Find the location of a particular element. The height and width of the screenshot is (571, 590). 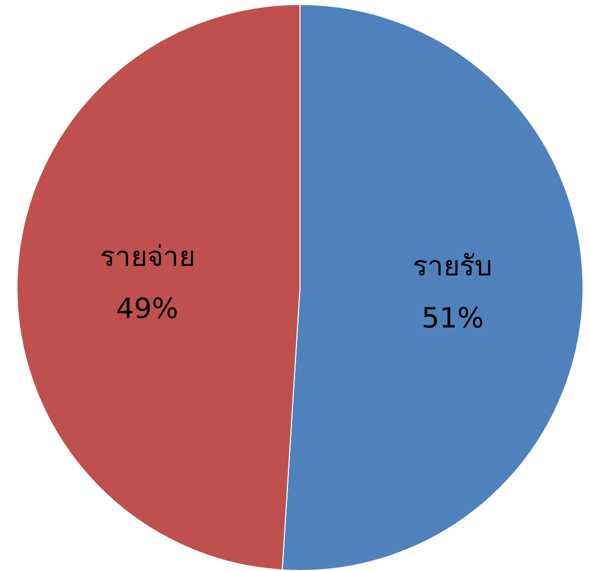

data-label: 51% is located at coordinates (453, 318).